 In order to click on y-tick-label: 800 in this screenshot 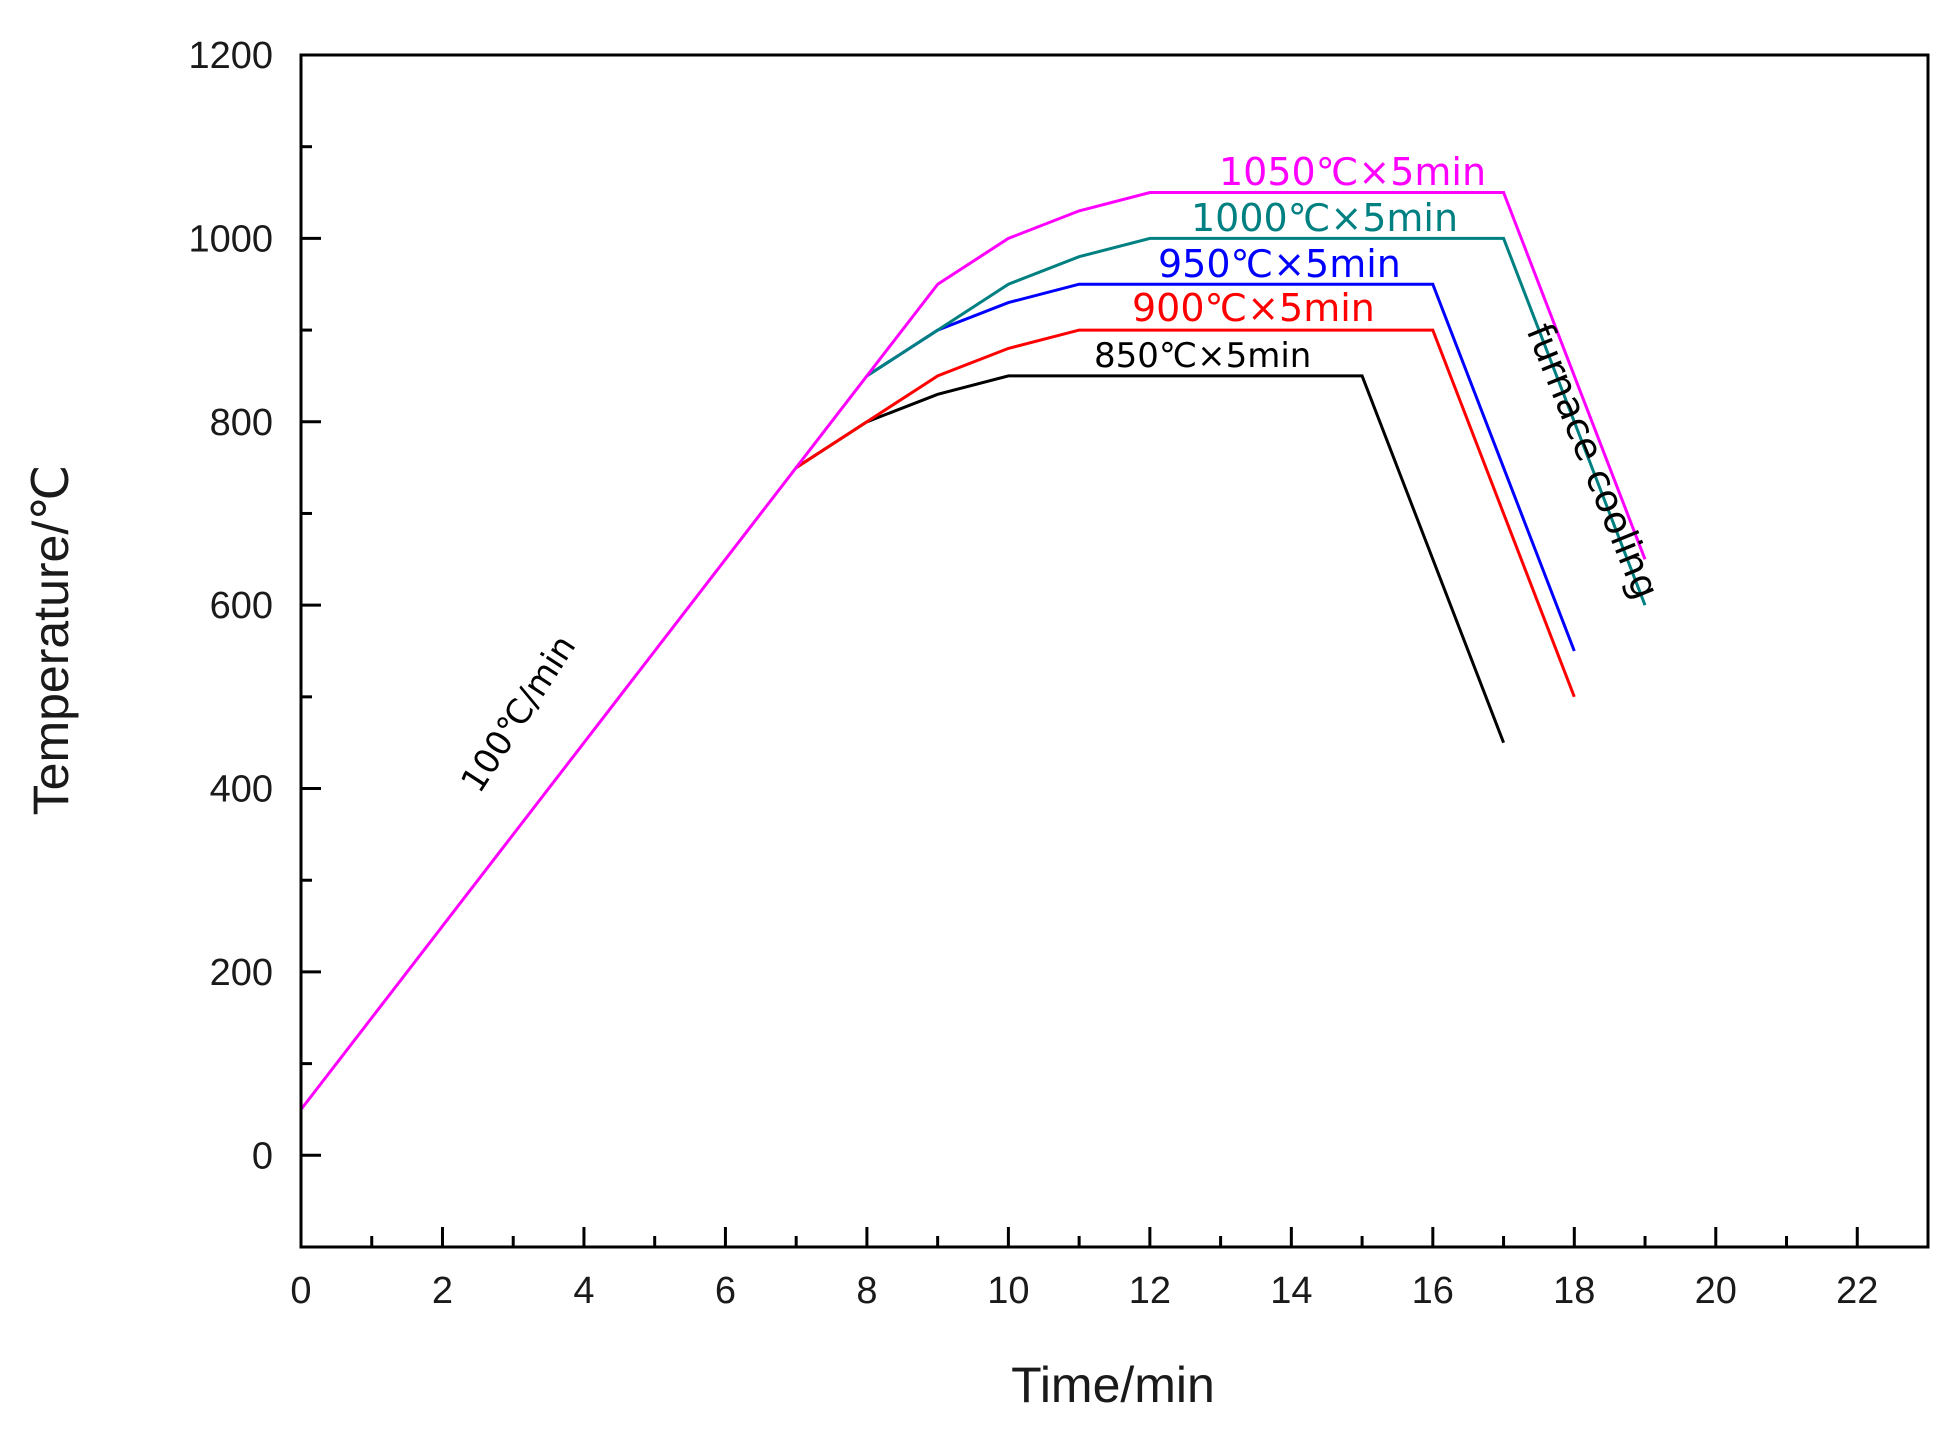, I will do `click(241, 423)`.